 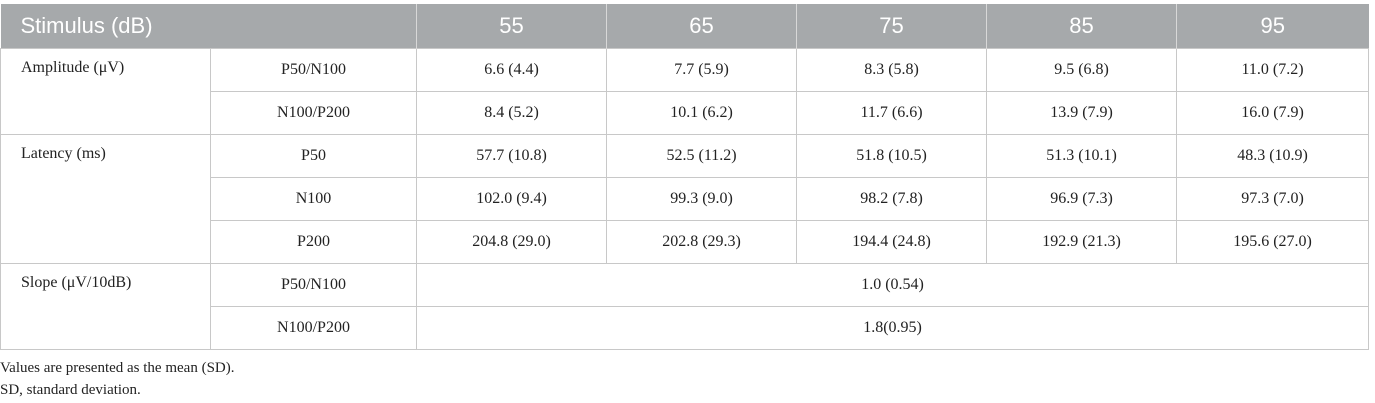 What do you see at coordinates (208, 26) in the screenshot?
I see `header-cell: Stimulus (dB)` at bounding box center [208, 26].